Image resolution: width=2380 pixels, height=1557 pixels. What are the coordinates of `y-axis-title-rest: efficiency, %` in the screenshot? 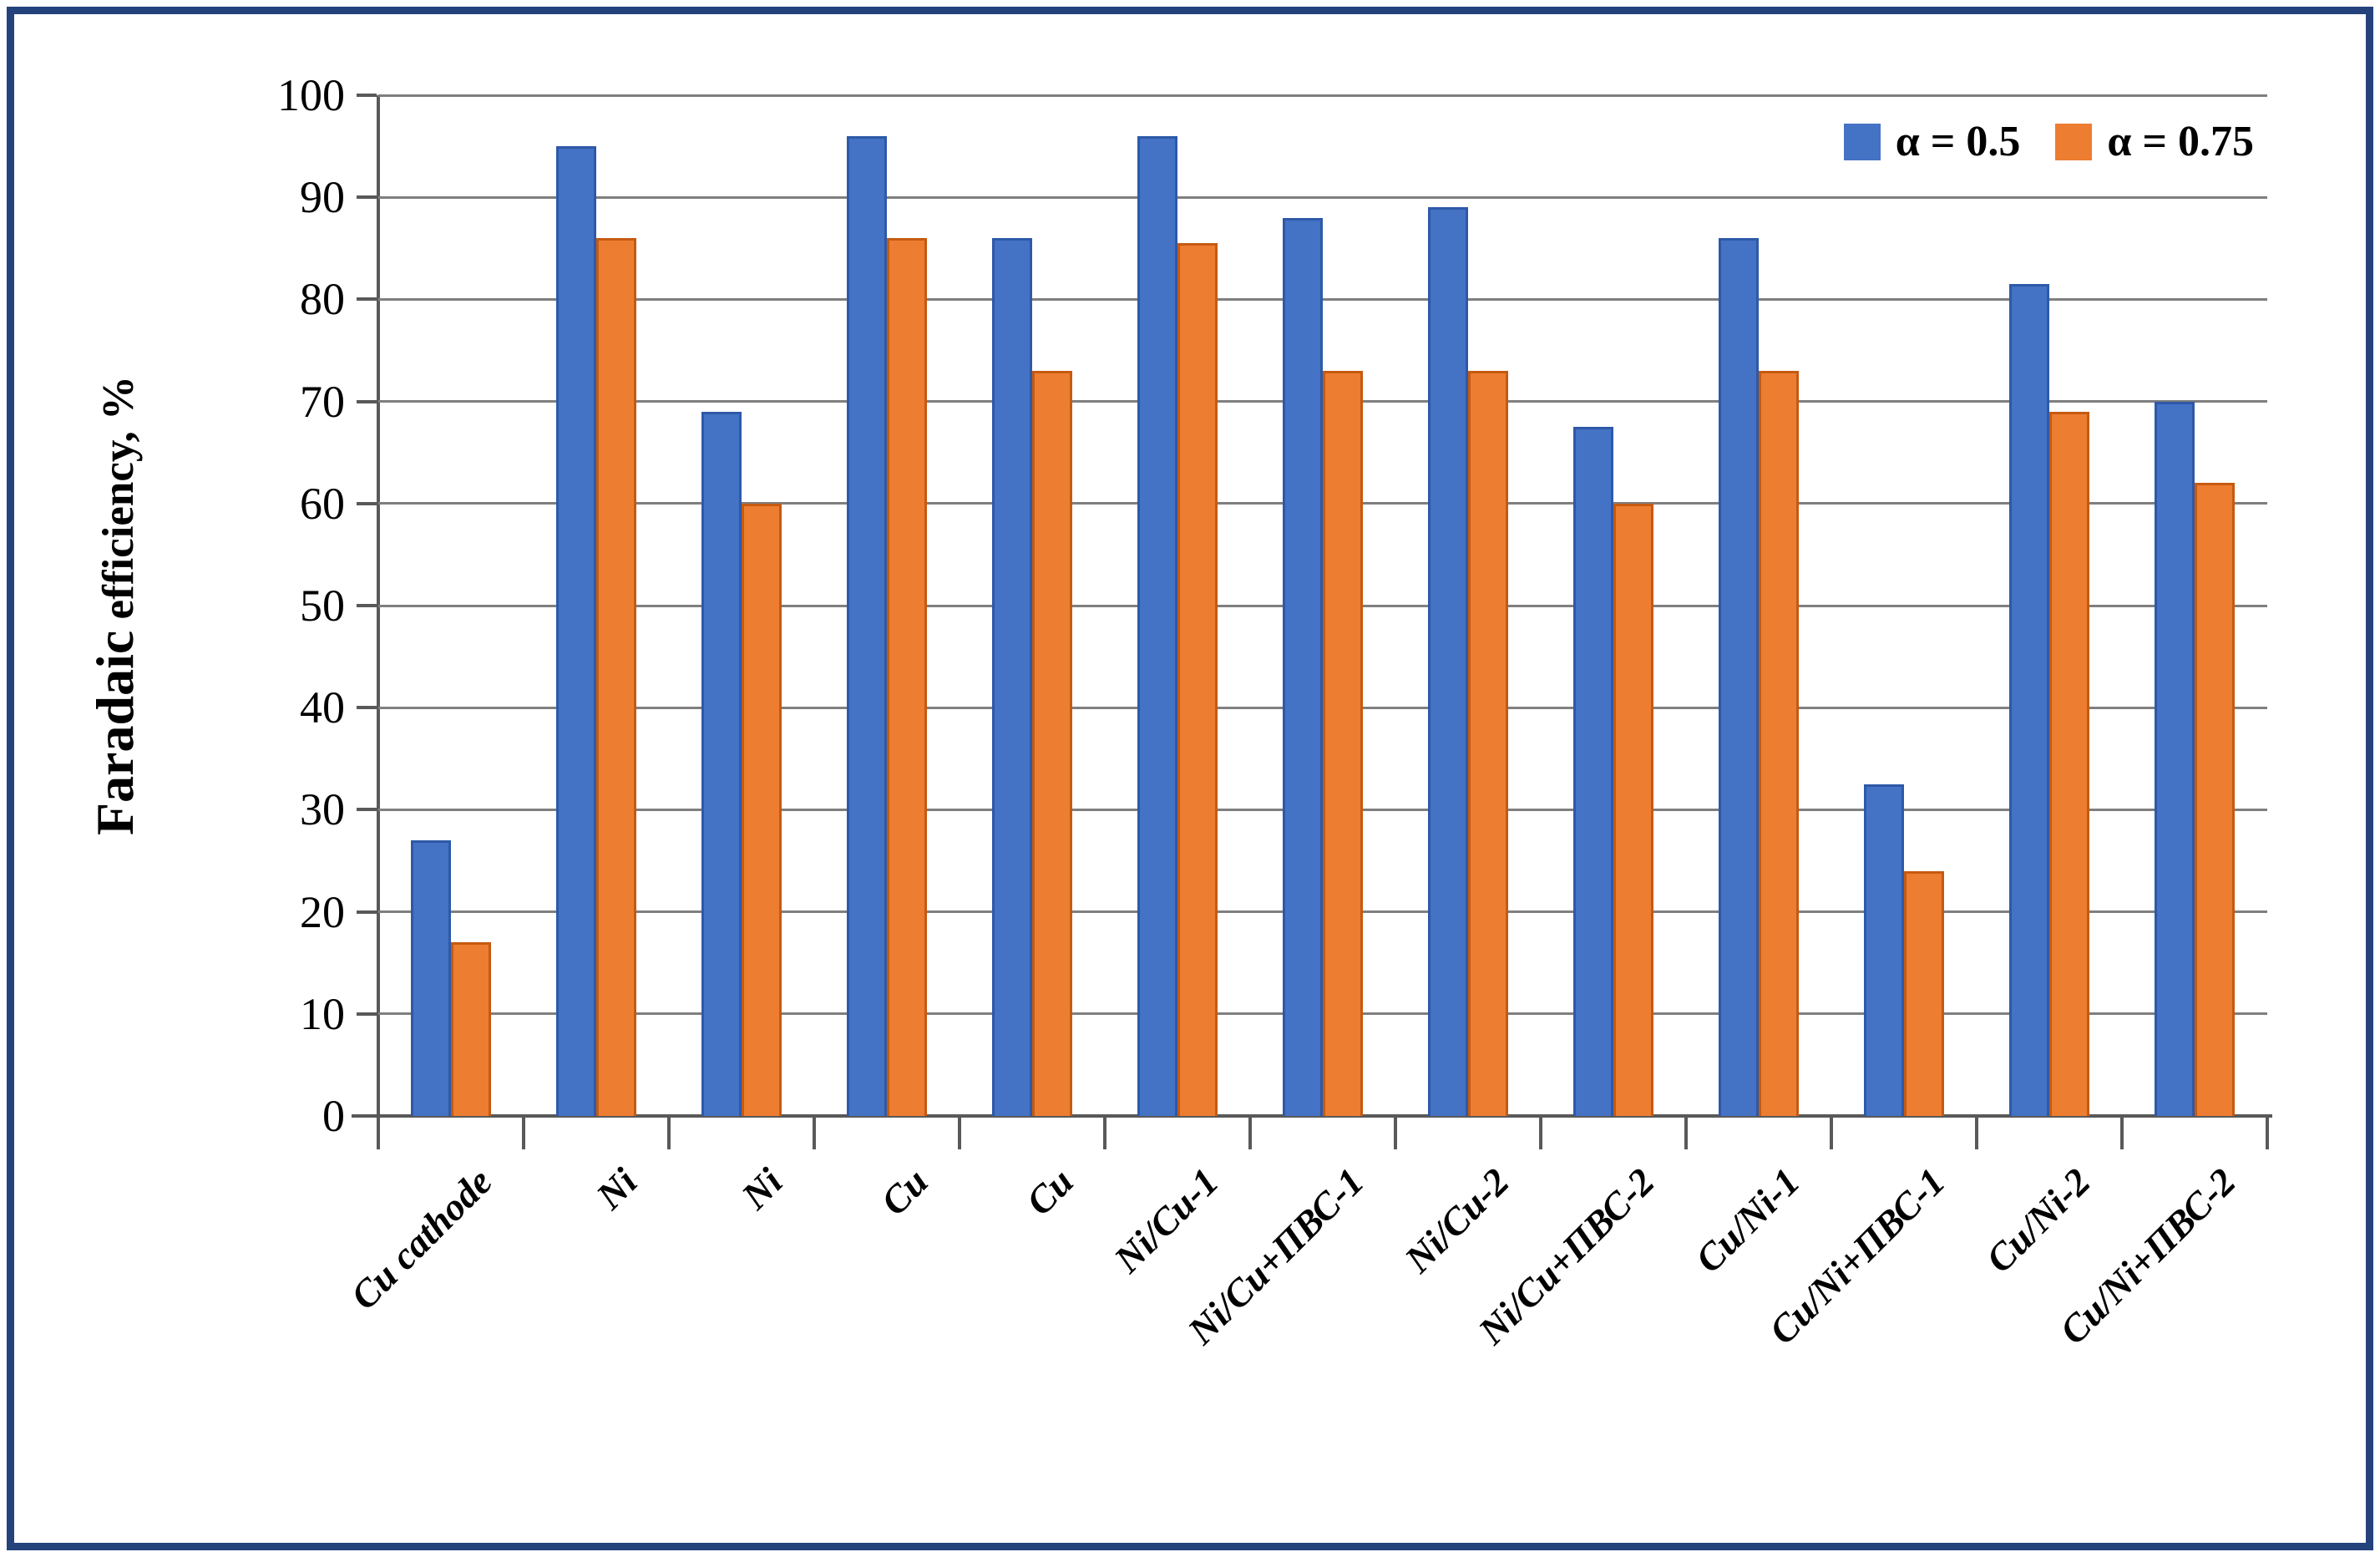 It's located at (118, 504).